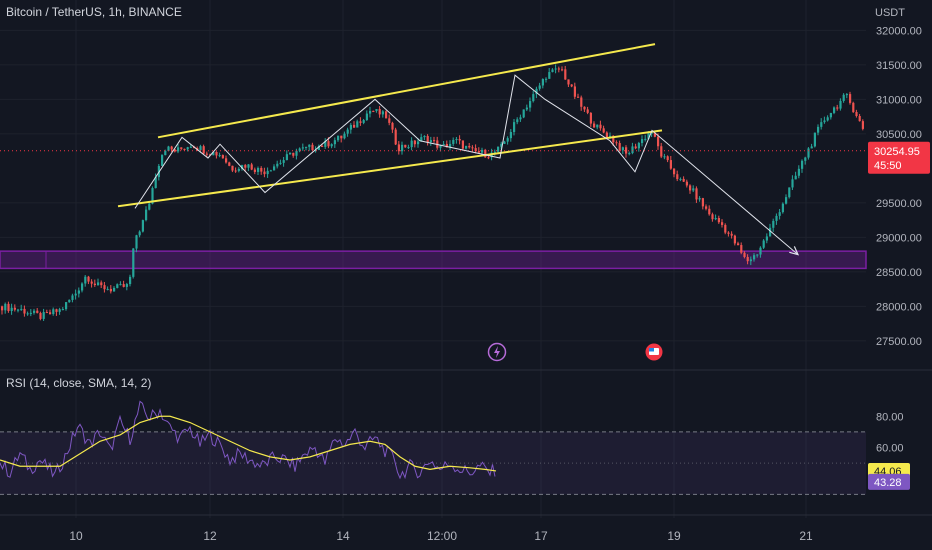 The height and width of the screenshot is (550, 932). I want to click on event-icons, so click(575, 352).